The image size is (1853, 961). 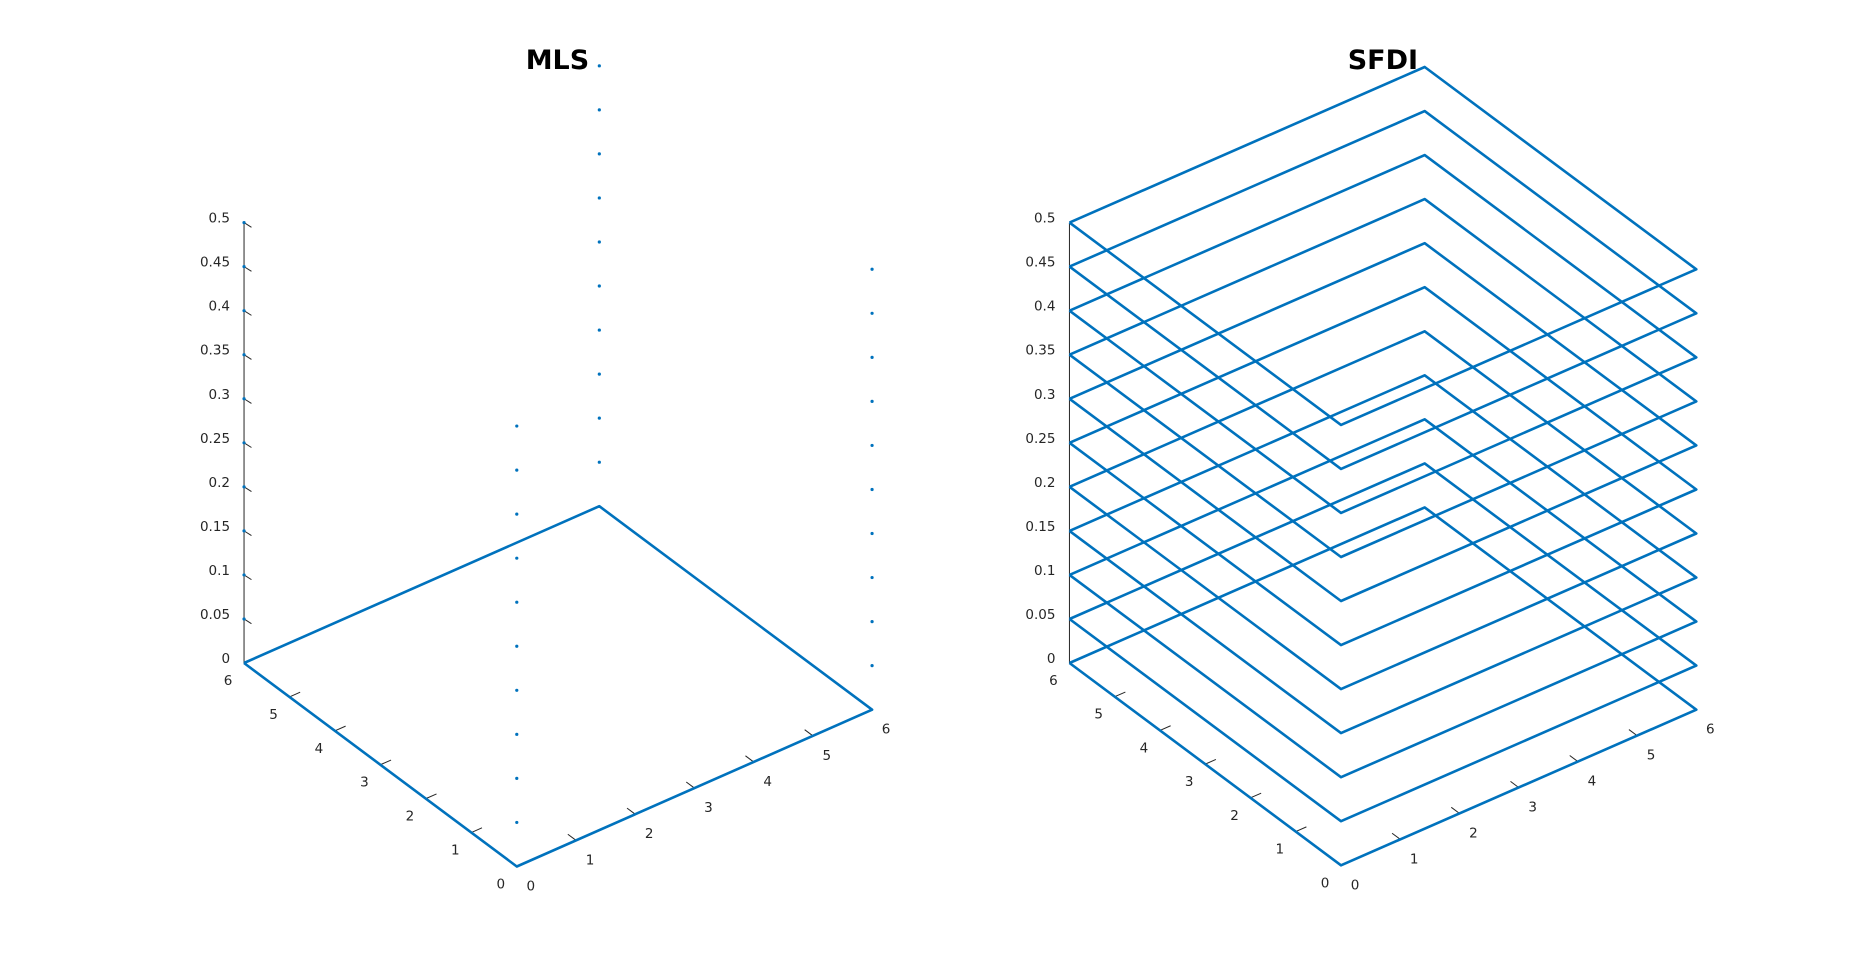 I want to click on z-tick-label: 0.35, so click(x=215, y=351).